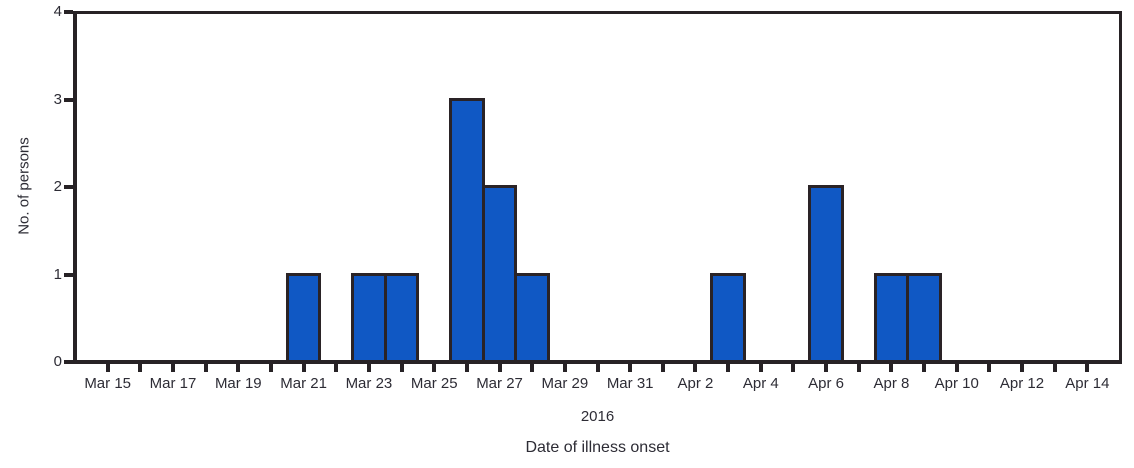 Image resolution: width=1134 pixels, height=468 pixels. What do you see at coordinates (173, 383) in the screenshot?
I see `x-axis-tick-label: Mar 17` at bounding box center [173, 383].